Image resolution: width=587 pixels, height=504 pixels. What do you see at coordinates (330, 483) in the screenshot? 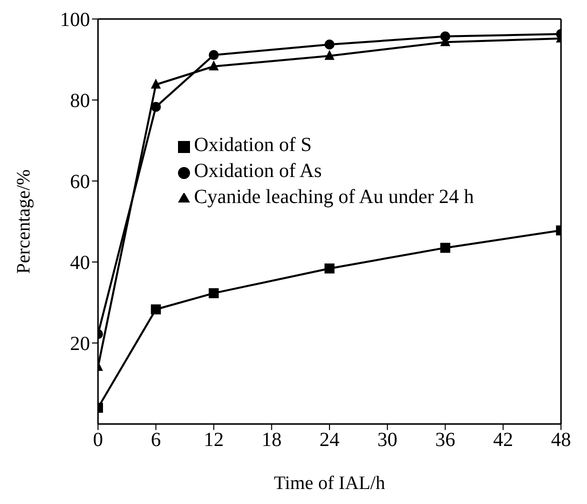
I see `x-axis-title: Time of IAL/h` at bounding box center [330, 483].